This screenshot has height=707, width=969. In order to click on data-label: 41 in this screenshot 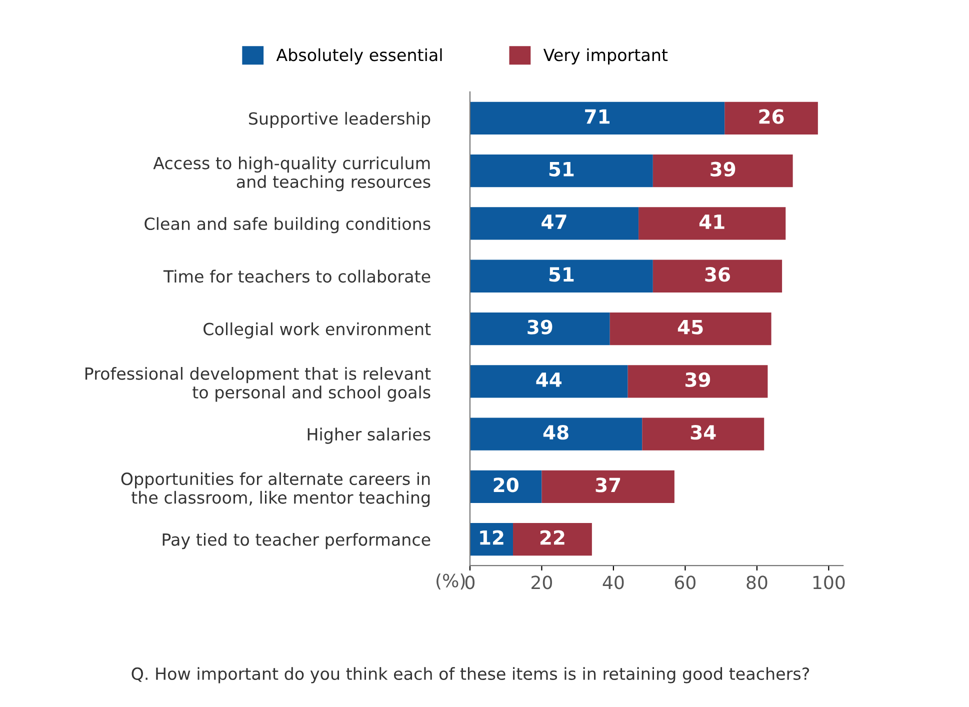, I will do `click(711, 221)`.